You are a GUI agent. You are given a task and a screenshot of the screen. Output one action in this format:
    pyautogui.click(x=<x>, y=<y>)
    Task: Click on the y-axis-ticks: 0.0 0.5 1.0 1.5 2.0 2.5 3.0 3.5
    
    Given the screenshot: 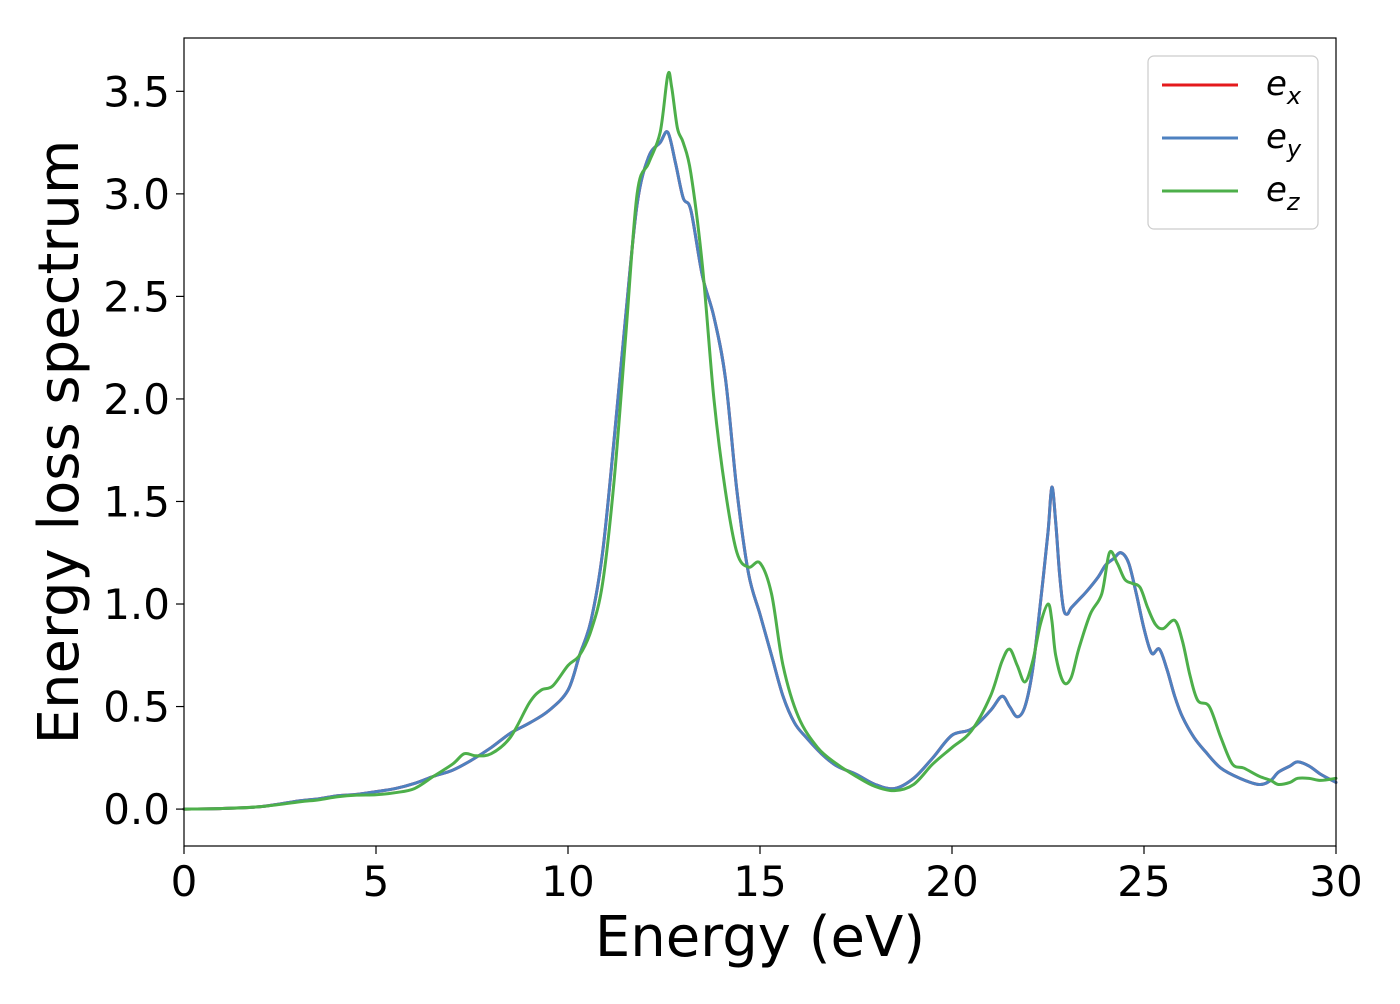 What is the action you would take?
    pyautogui.click(x=143, y=450)
    